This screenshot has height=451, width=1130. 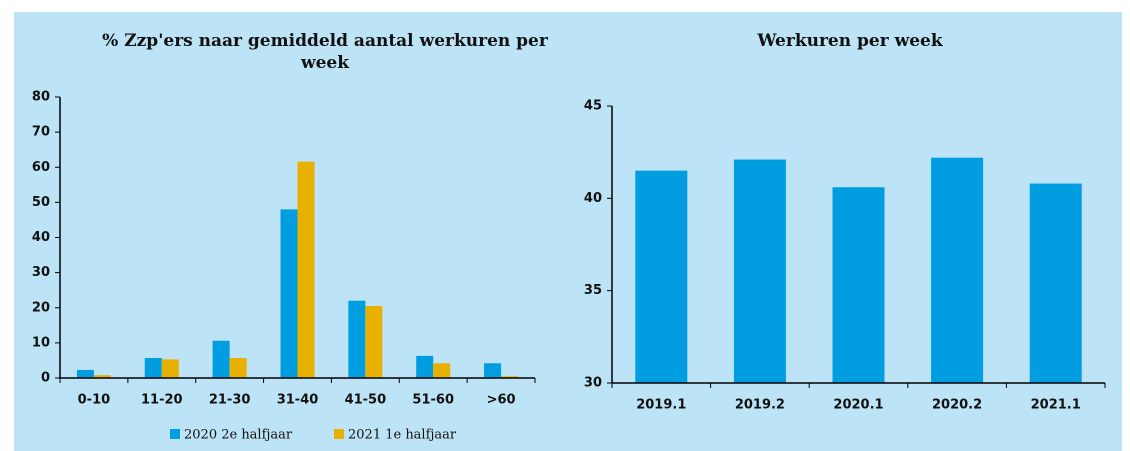 What do you see at coordinates (850, 41) in the screenshot?
I see `chart-title: Werkuren per week` at bounding box center [850, 41].